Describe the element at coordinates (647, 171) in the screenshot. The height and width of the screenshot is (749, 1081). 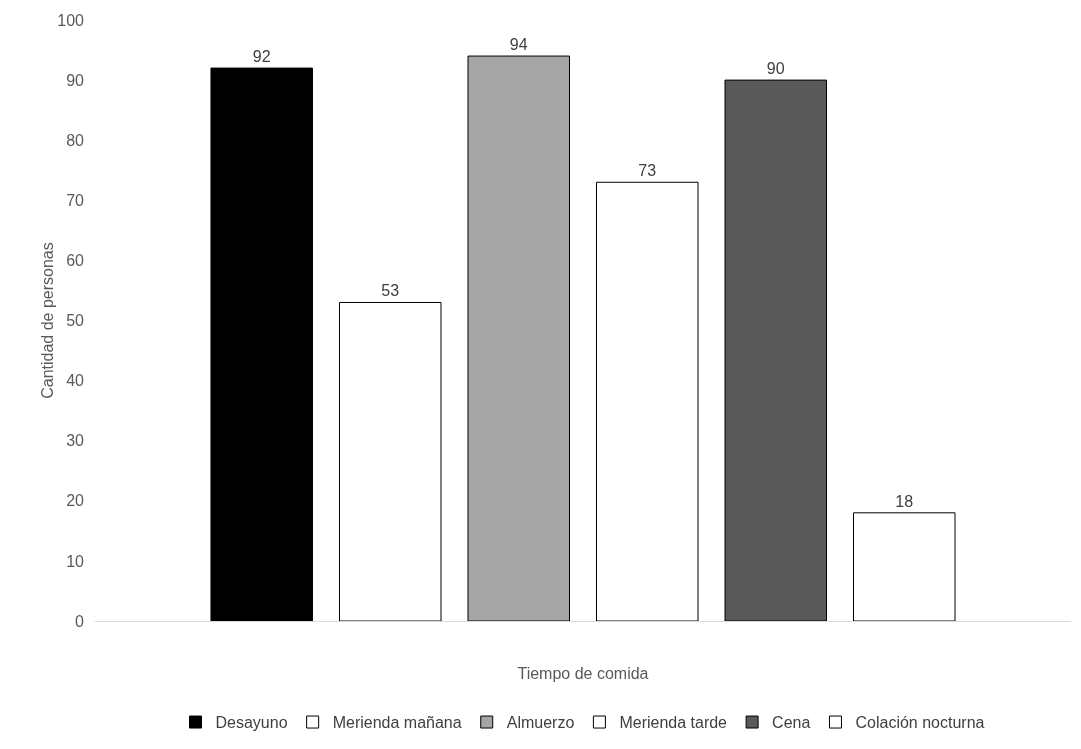
I see `data-label: 73` at that location.